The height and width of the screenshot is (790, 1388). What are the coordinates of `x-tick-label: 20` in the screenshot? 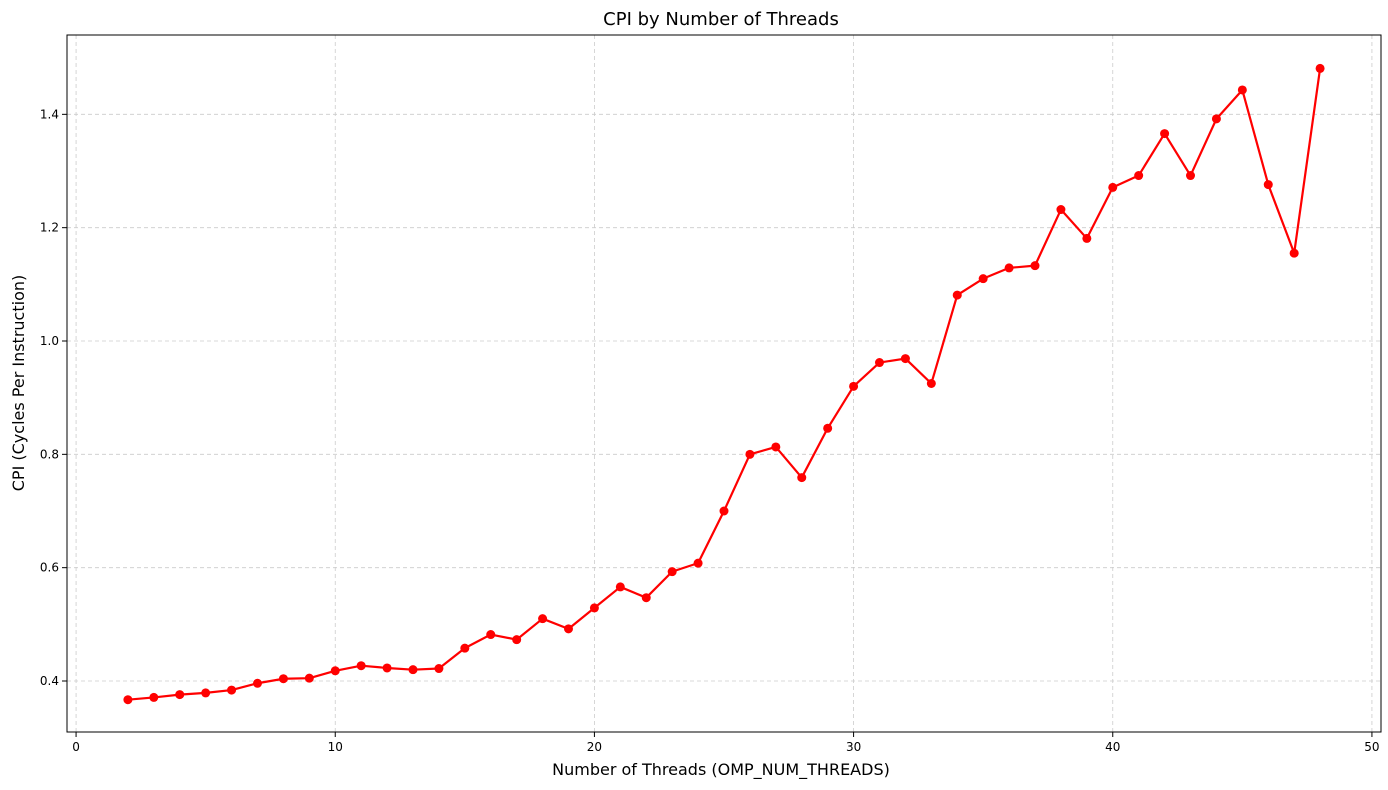 It's located at (594, 747).